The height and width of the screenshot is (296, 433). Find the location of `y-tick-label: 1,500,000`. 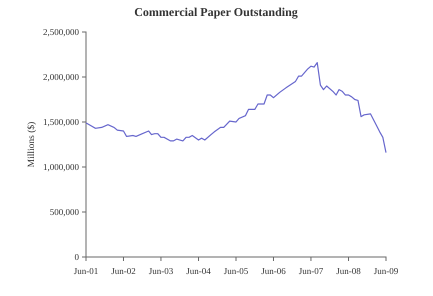

y-tick-label: 1,500,000 is located at coordinates (61, 121).